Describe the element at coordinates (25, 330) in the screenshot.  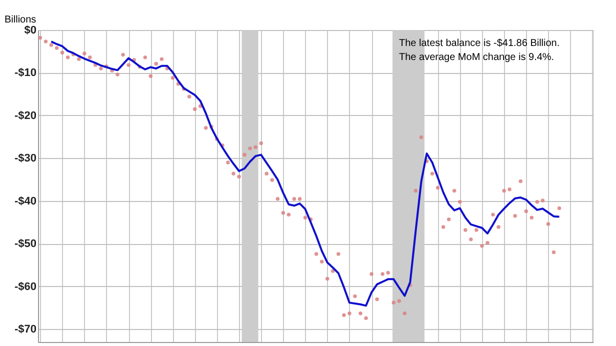
I see `y-tick-label: -$70` at that location.